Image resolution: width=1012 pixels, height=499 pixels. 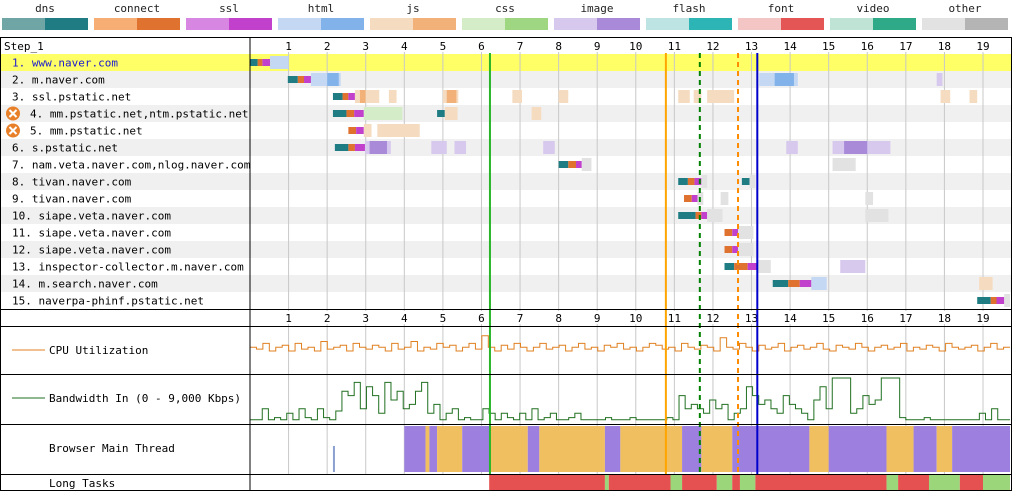 I want to click on request-label: 11. siape.veta.naver.com, so click(x=91, y=233).